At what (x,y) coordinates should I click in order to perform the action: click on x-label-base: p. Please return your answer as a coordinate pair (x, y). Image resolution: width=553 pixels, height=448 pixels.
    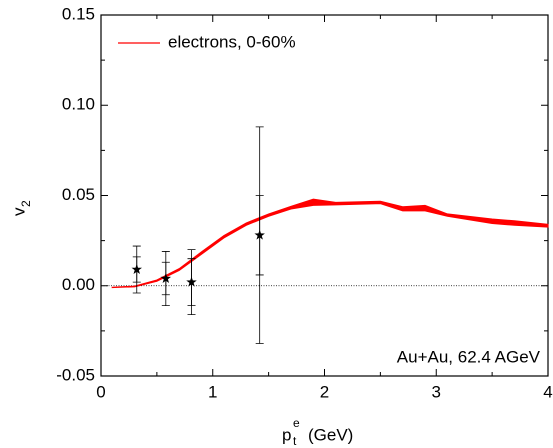
    Looking at the image, I should click on (286, 434).